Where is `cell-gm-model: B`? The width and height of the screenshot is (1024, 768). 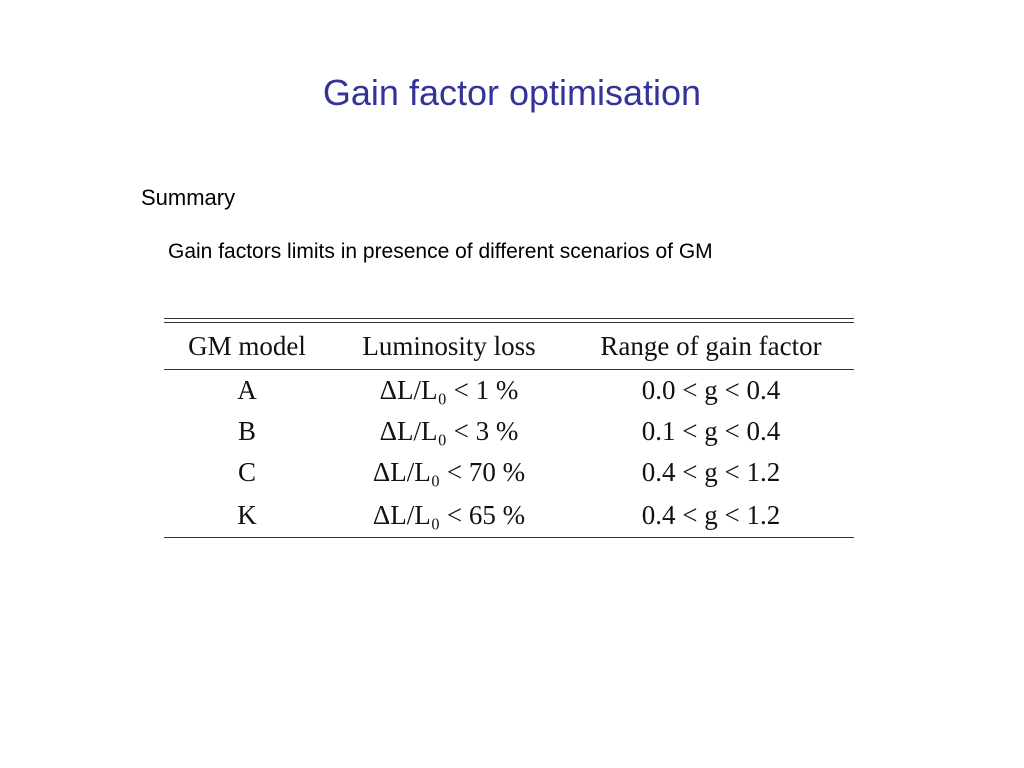
cell-gm-model: B is located at coordinates (246, 431).